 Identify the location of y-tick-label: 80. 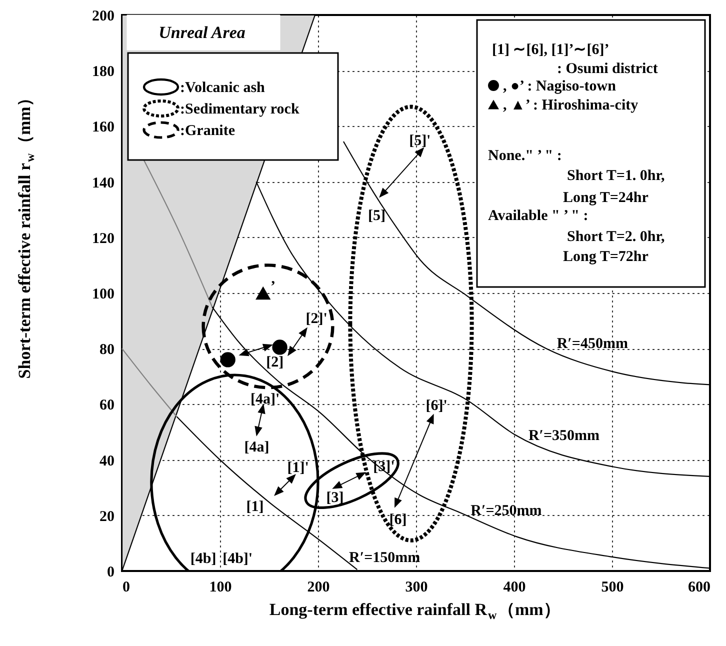
(107, 350).